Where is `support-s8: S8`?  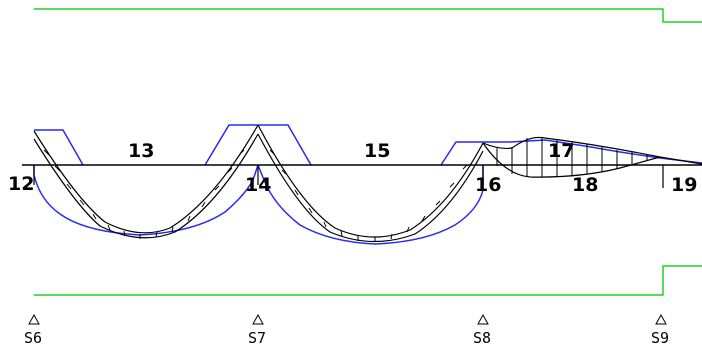
support-s8: S8 is located at coordinates (482, 330).